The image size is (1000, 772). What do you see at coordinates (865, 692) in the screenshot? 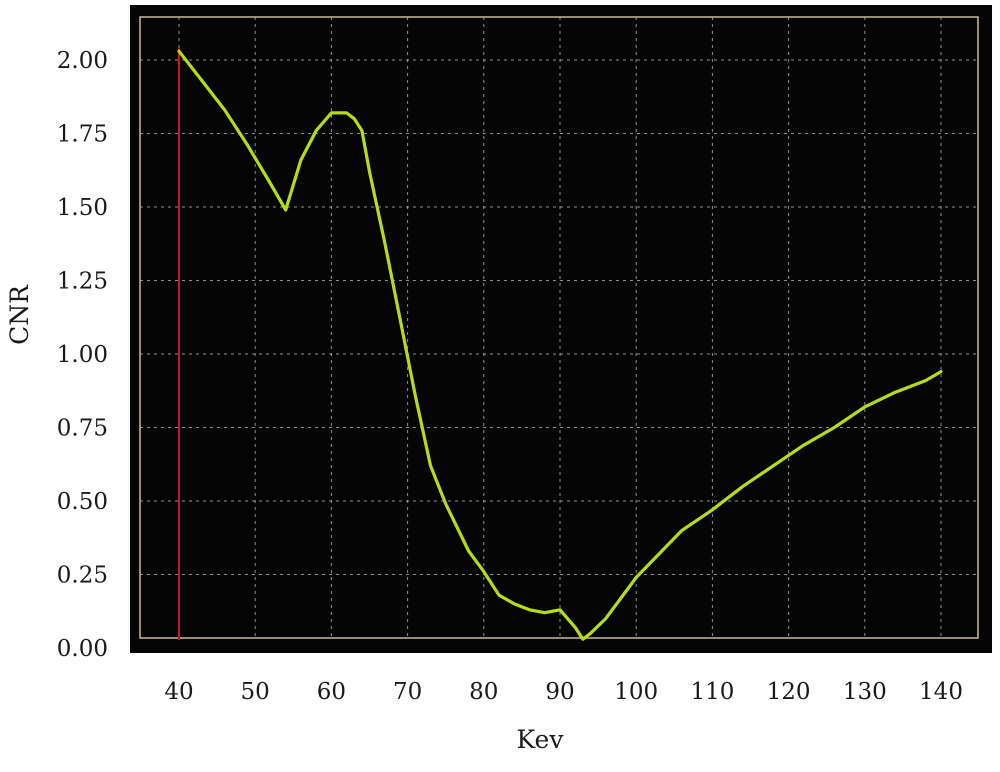
I see `x-tick-label: 130` at bounding box center [865, 692].